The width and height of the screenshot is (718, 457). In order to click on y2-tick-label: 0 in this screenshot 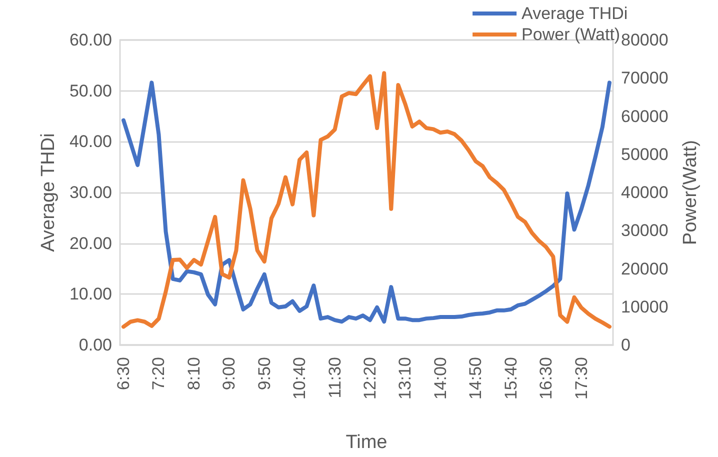, I will do `click(625, 345)`.